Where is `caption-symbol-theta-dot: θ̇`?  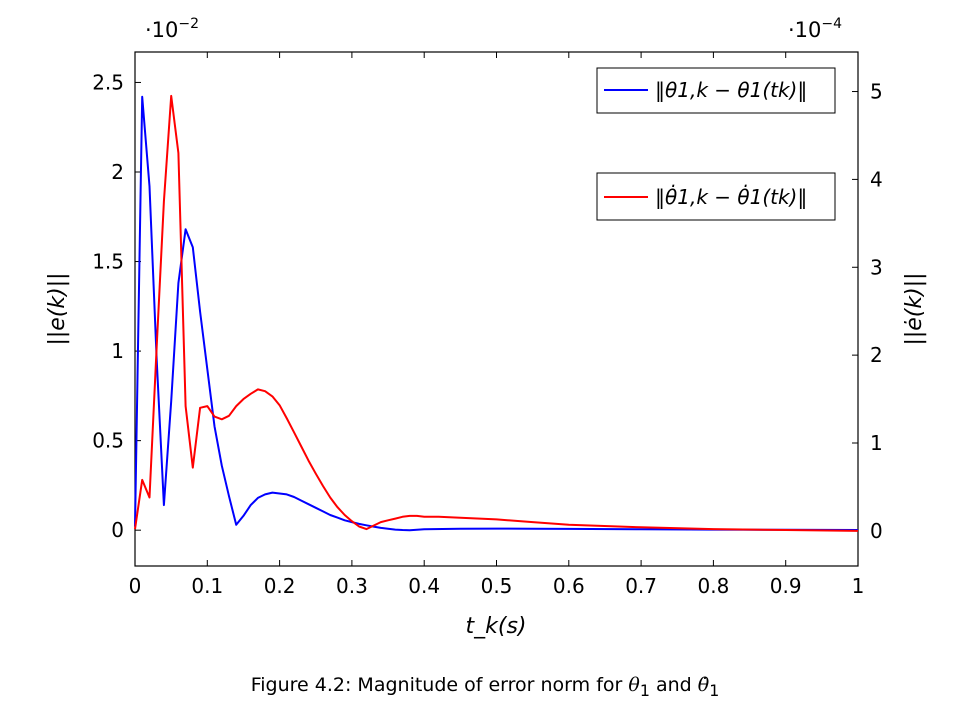
caption-symbol-theta-dot: θ̇ is located at coordinates (703, 685).